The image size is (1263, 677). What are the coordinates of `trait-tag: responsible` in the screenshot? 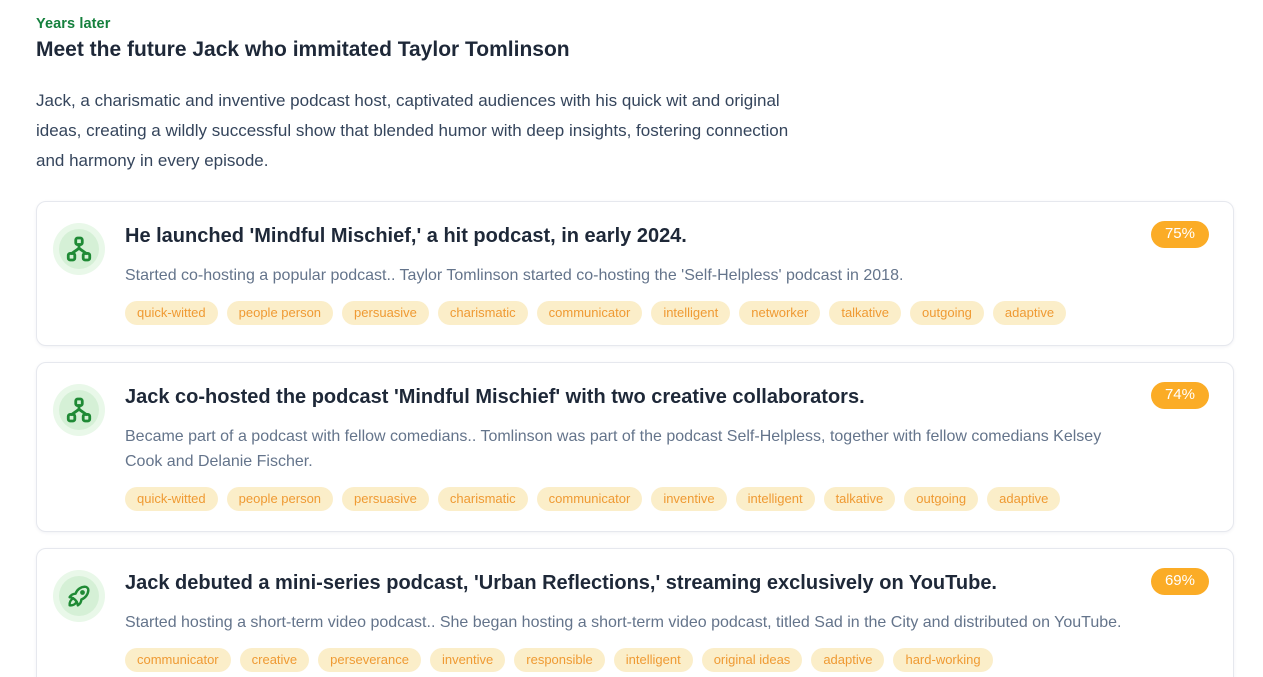 It's located at (559, 660).